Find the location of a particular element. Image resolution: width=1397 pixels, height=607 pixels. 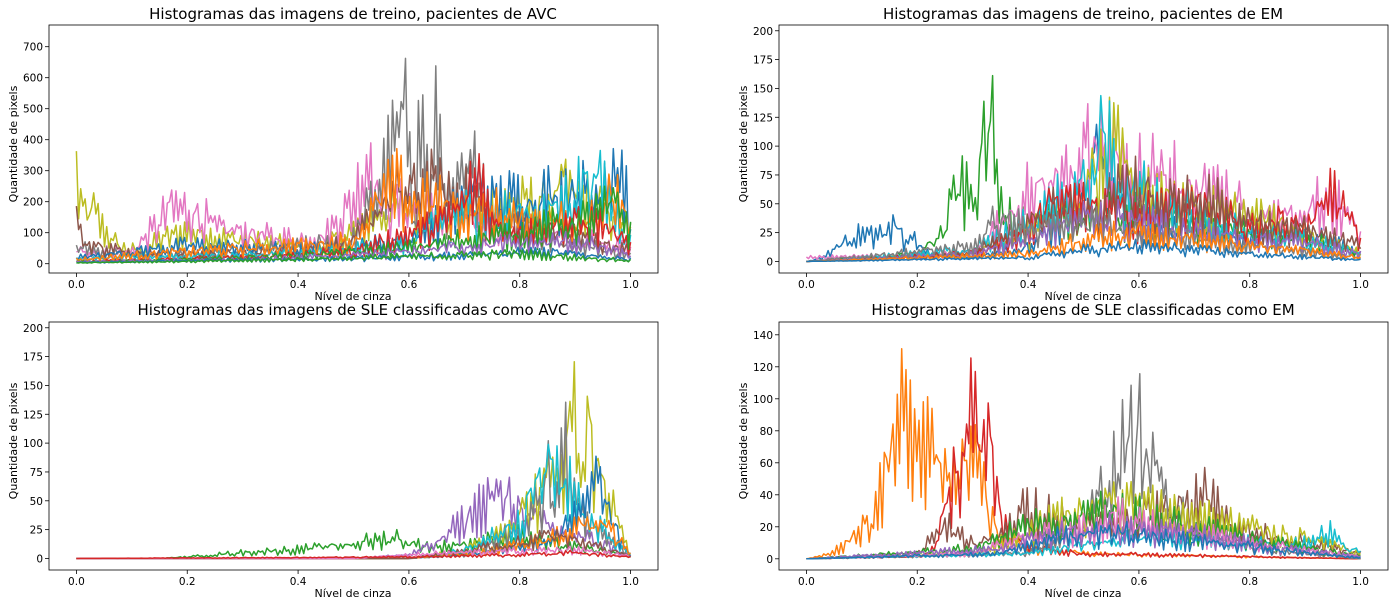

y-tick-label: 600 is located at coordinates (33, 79).